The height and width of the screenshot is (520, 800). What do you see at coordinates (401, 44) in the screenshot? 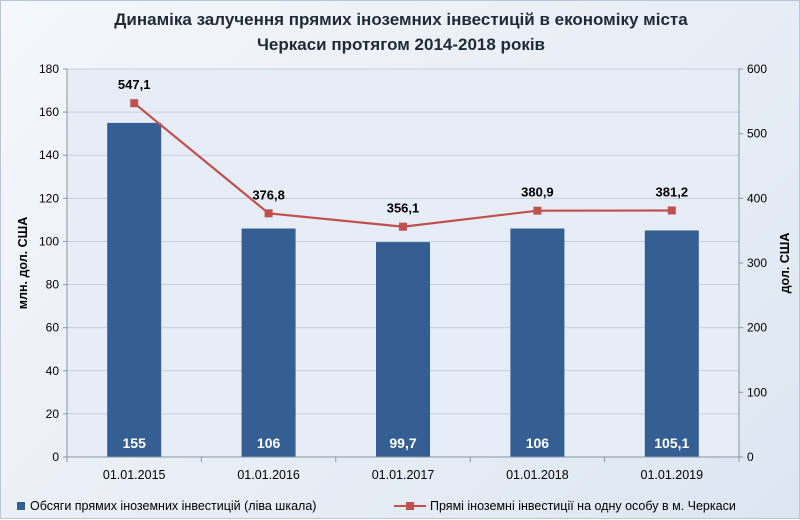
I see `chart-title-line-2: Черкаси протягом 2014-2018 років` at bounding box center [401, 44].